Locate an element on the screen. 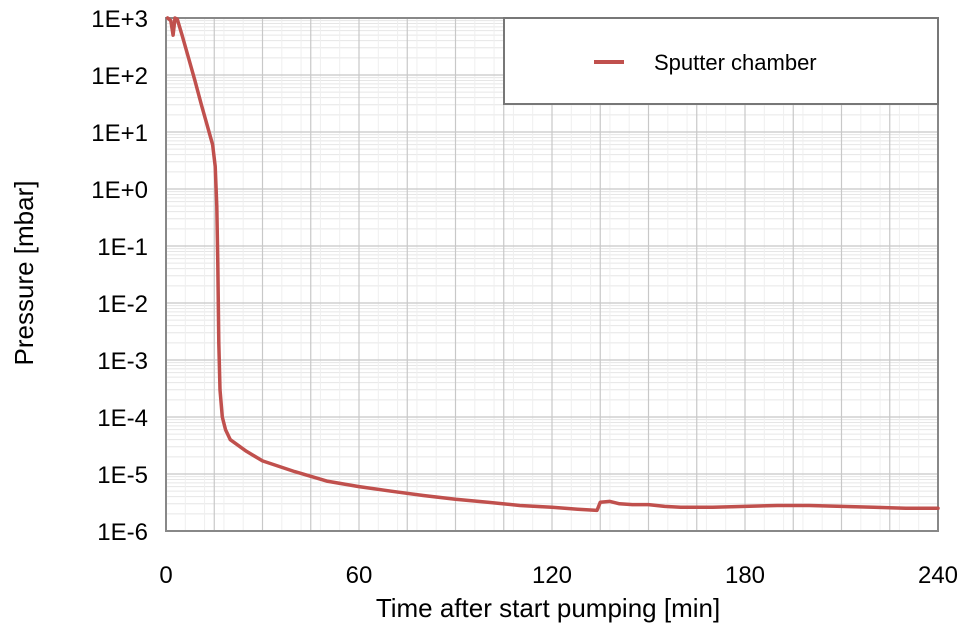  y-tick-label: 1E+2 is located at coordinates (119, 76).